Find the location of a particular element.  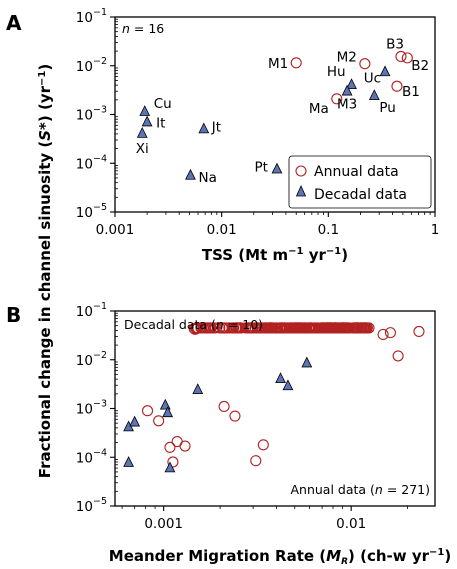

point-label-b2: B2 is located at coordinates (420, 66).